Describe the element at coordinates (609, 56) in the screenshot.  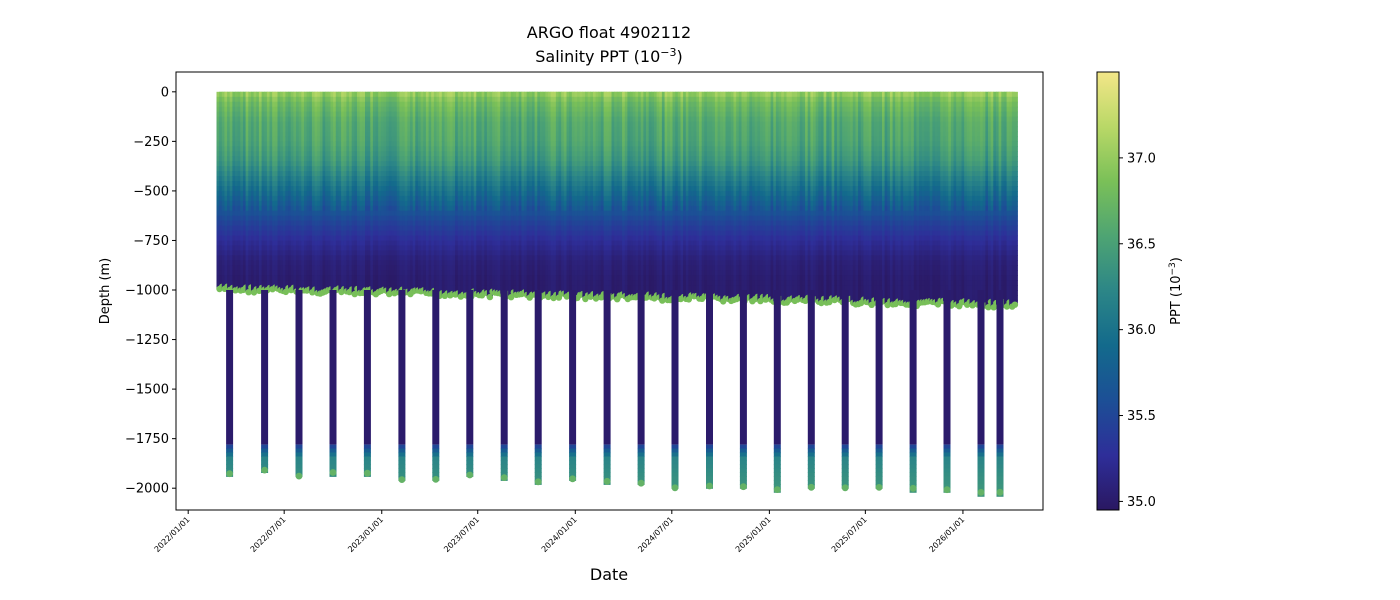
I see `chart-subtitle: Salinity PPT (10−3)` at that location.